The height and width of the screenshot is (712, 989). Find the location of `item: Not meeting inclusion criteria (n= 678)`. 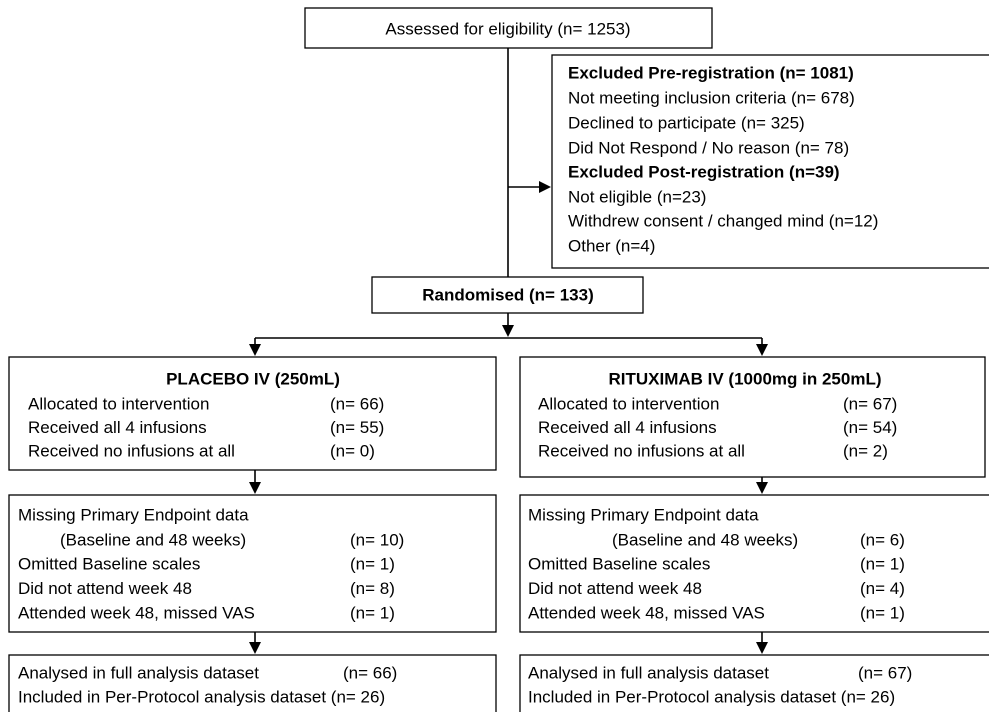

item: Not meeting inclusion criteria (n= 678) is located at coordinates (711, 97).